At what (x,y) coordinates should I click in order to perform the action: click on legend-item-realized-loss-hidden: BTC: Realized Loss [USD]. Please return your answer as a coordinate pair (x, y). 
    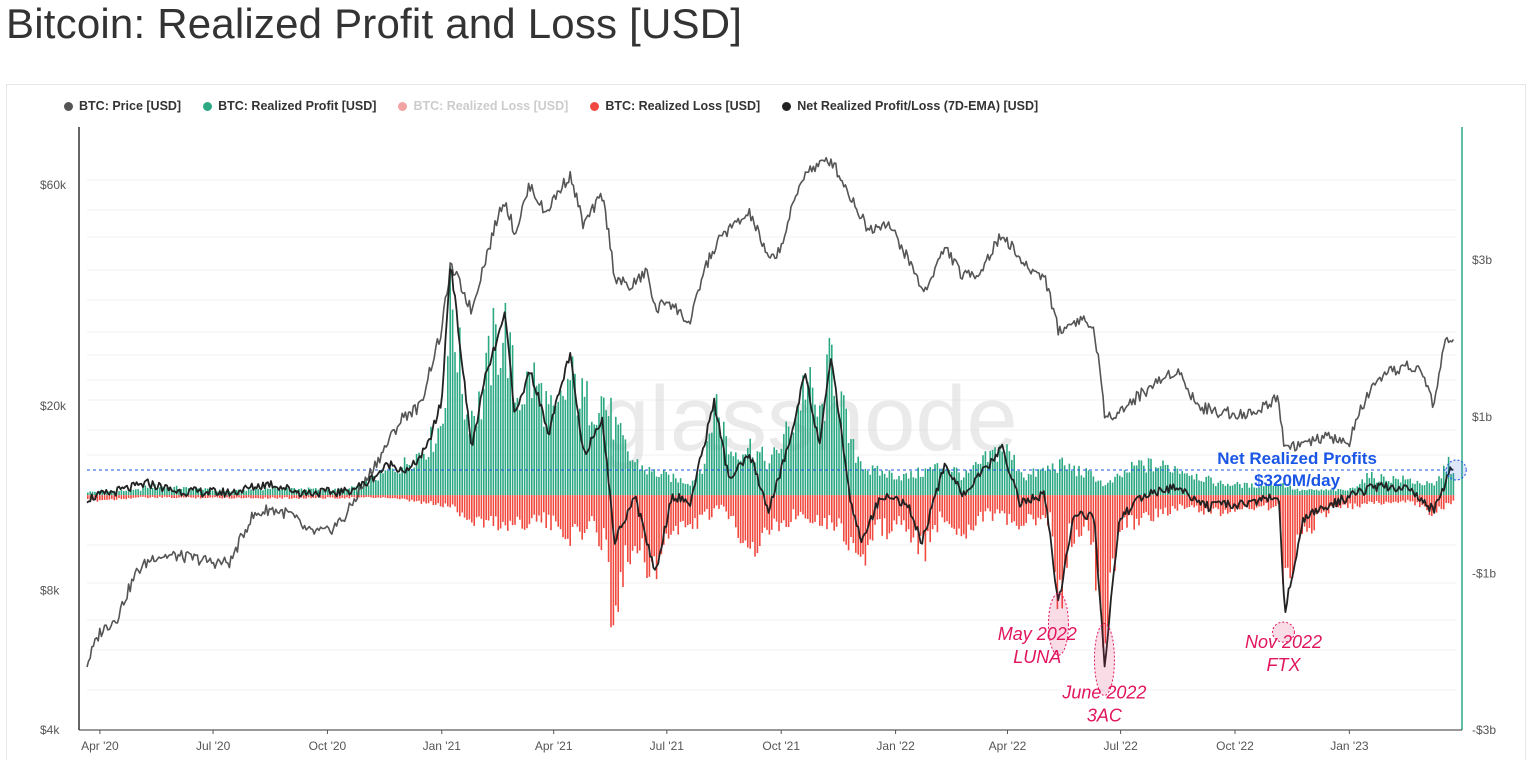
    Looking at the image, I should click on (483, 106).